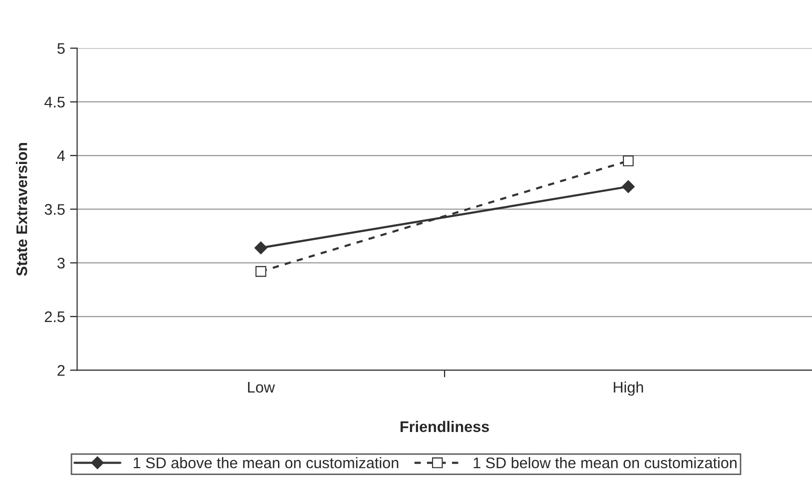  What do you see at coordinates (22, 209) in the screenshot?
I see `y-axis-title: State Extraversion` at bounding box center [22, 209].